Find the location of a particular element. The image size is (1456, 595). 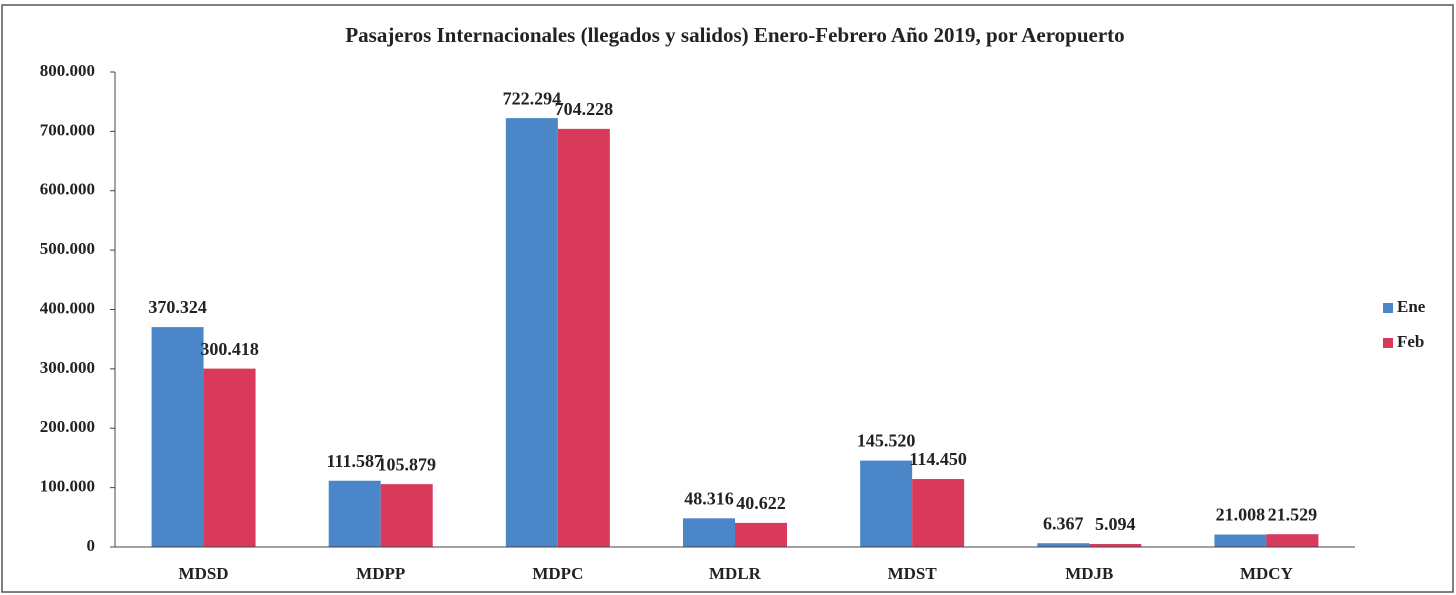

y-tick-label: 0 is located at coordinates (91, 545).